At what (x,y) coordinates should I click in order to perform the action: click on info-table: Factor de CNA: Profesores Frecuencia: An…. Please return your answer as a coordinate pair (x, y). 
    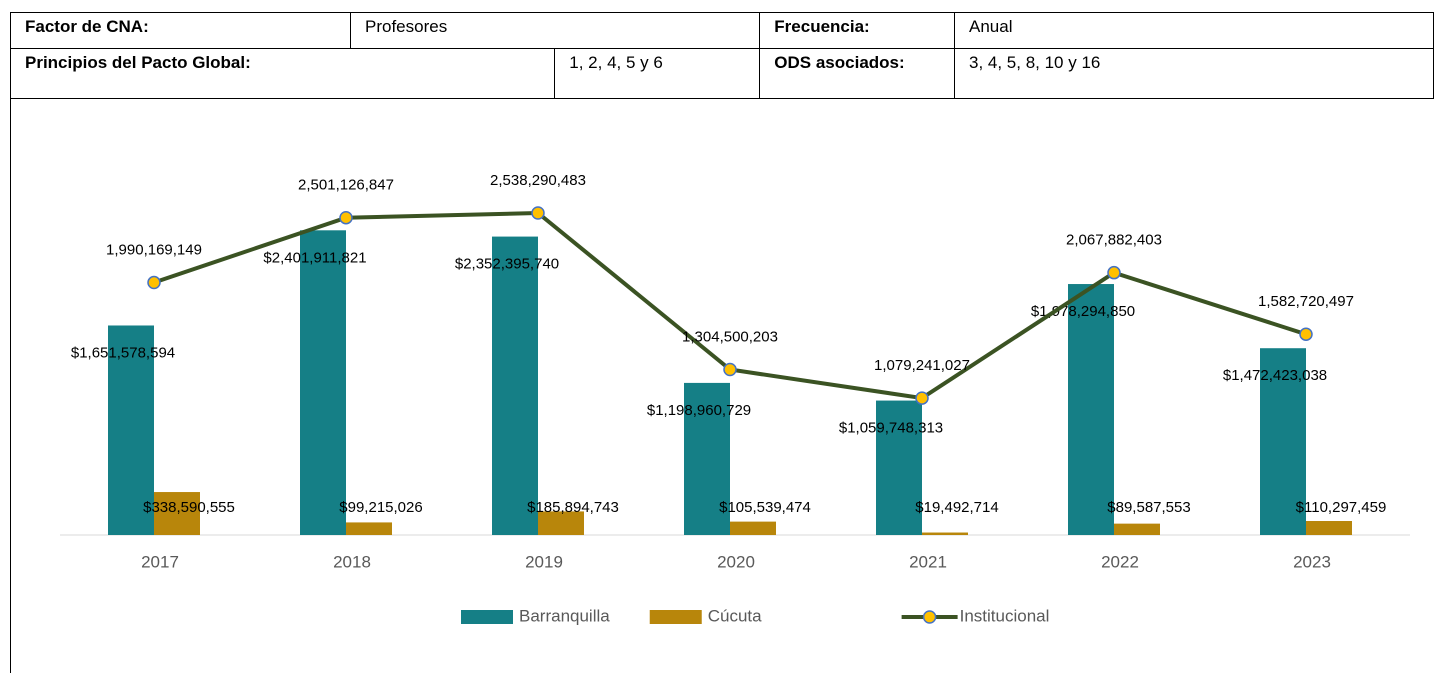
    Looking at the image, I should click on (721, 55).